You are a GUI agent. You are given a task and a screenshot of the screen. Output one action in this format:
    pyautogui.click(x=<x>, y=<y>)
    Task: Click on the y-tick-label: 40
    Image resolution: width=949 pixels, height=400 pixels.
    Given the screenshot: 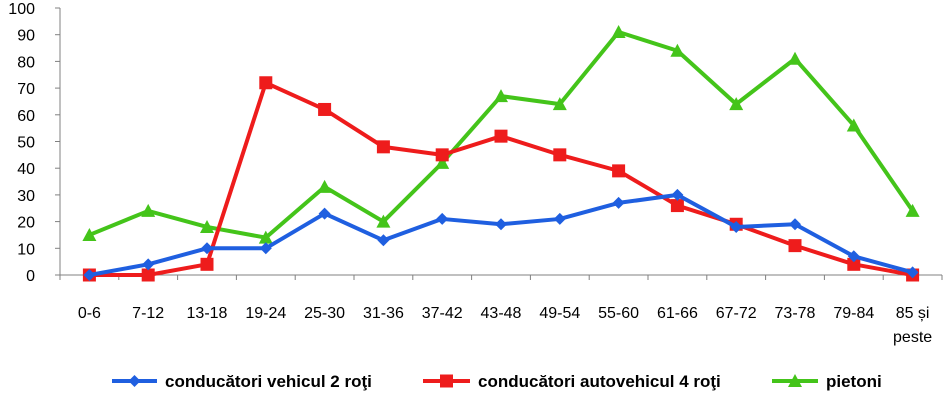 What is the action you would take?
    pyautogui.click(x=26, y=169)
    